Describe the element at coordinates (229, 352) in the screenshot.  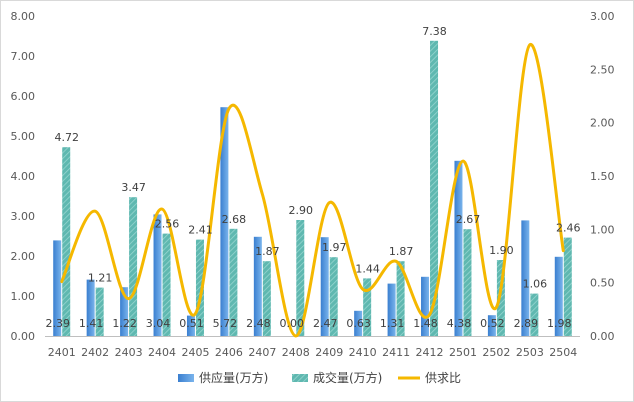
I see `x-tick-label: 2406` at that location.